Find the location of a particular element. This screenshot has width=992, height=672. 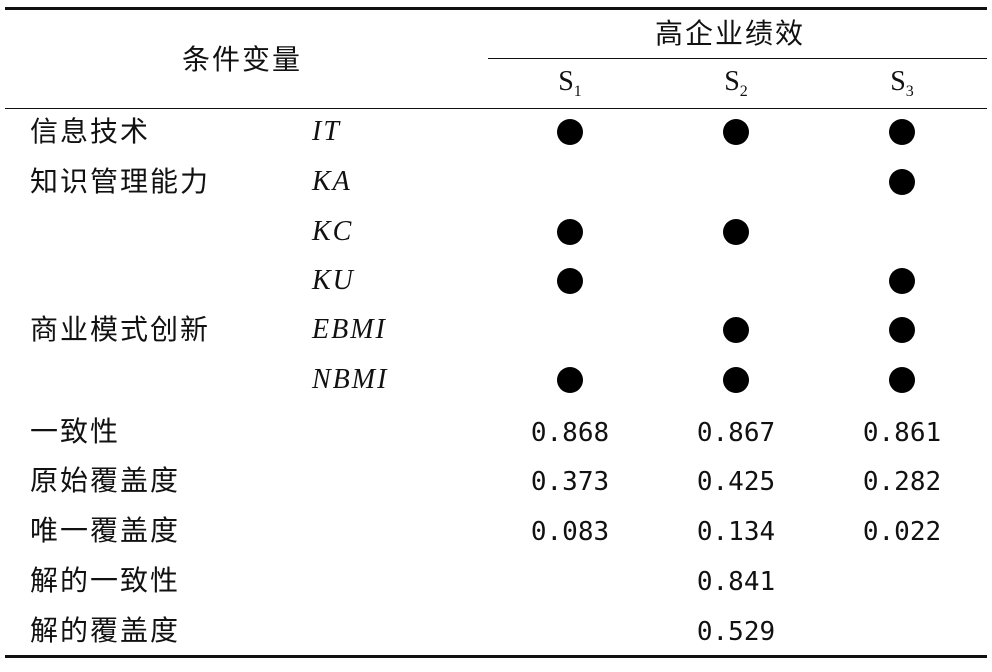

metric-value: 0.867 is located at coordinates (736, 433).